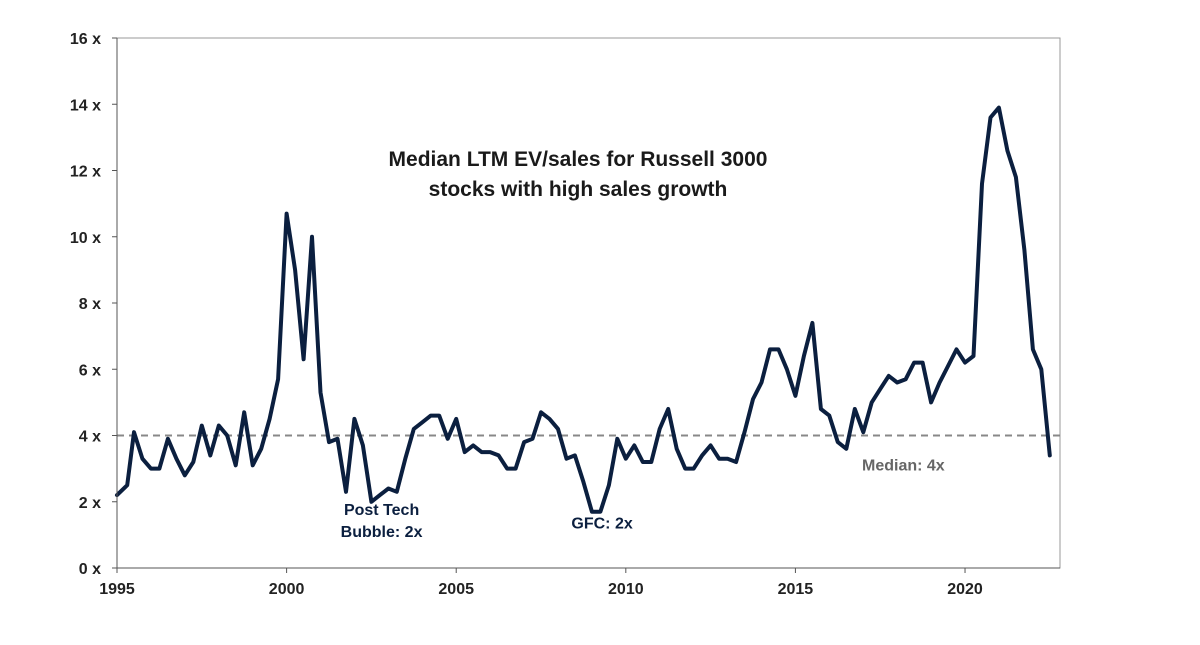 The image size is (1200, 645). Describe the element at coordinates (601, 523) in the screenshot. I see `annotation-label: GFC: 2x` at that location.